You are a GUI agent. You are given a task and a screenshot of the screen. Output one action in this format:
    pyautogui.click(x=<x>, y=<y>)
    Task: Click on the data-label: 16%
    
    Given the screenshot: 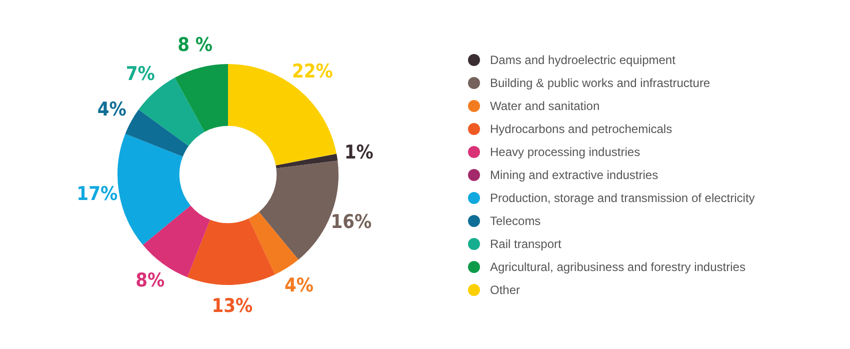 What is the action you would take?
    pyautogui.click(x=351, y=222)
    